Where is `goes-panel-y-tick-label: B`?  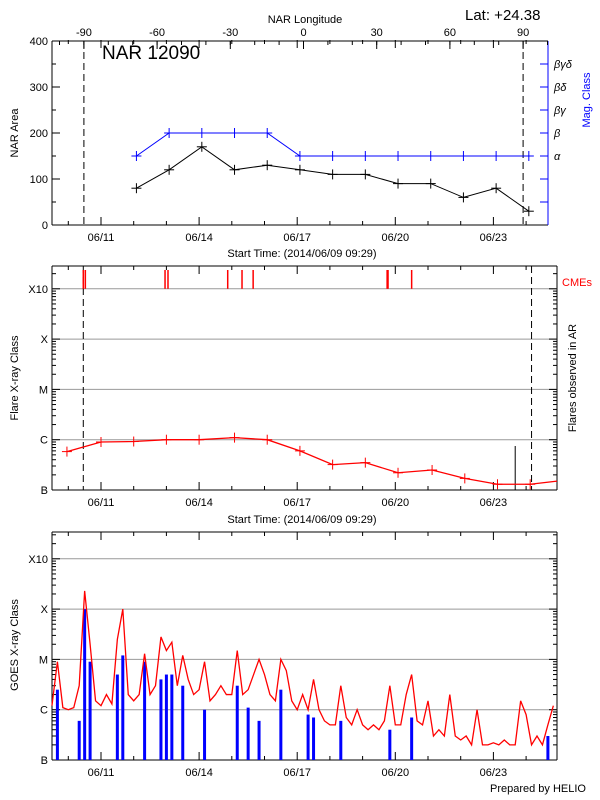 goes-panel-y-tick-label: B is located at coordinates (44, 761).